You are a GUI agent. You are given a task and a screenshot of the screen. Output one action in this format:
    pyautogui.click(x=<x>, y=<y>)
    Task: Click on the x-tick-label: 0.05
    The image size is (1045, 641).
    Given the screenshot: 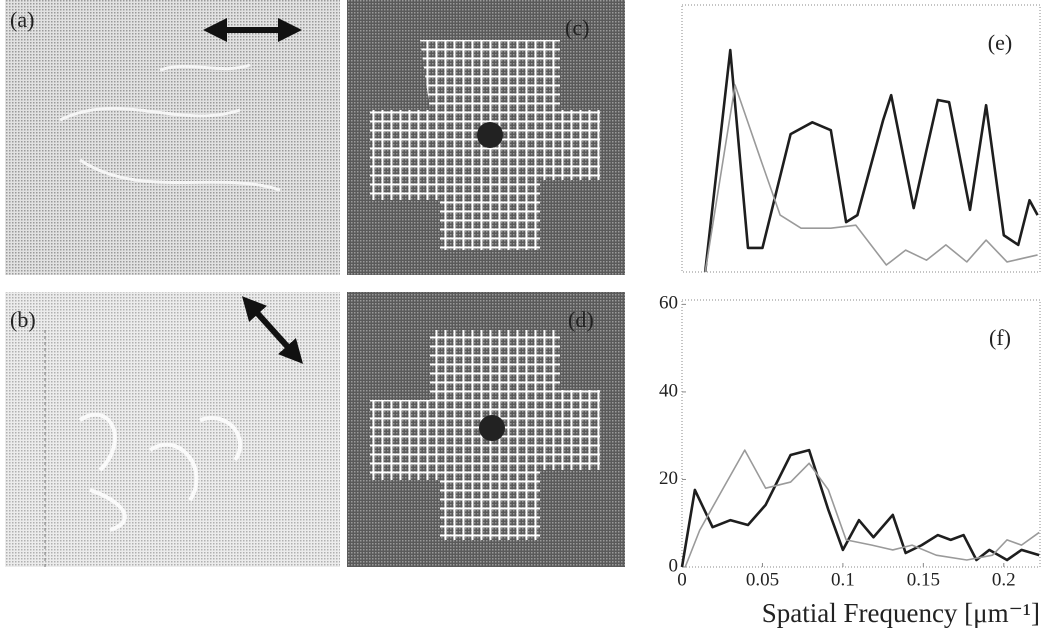 What is the action you would take?
    pyautogui.click(x=762, y=579)
    